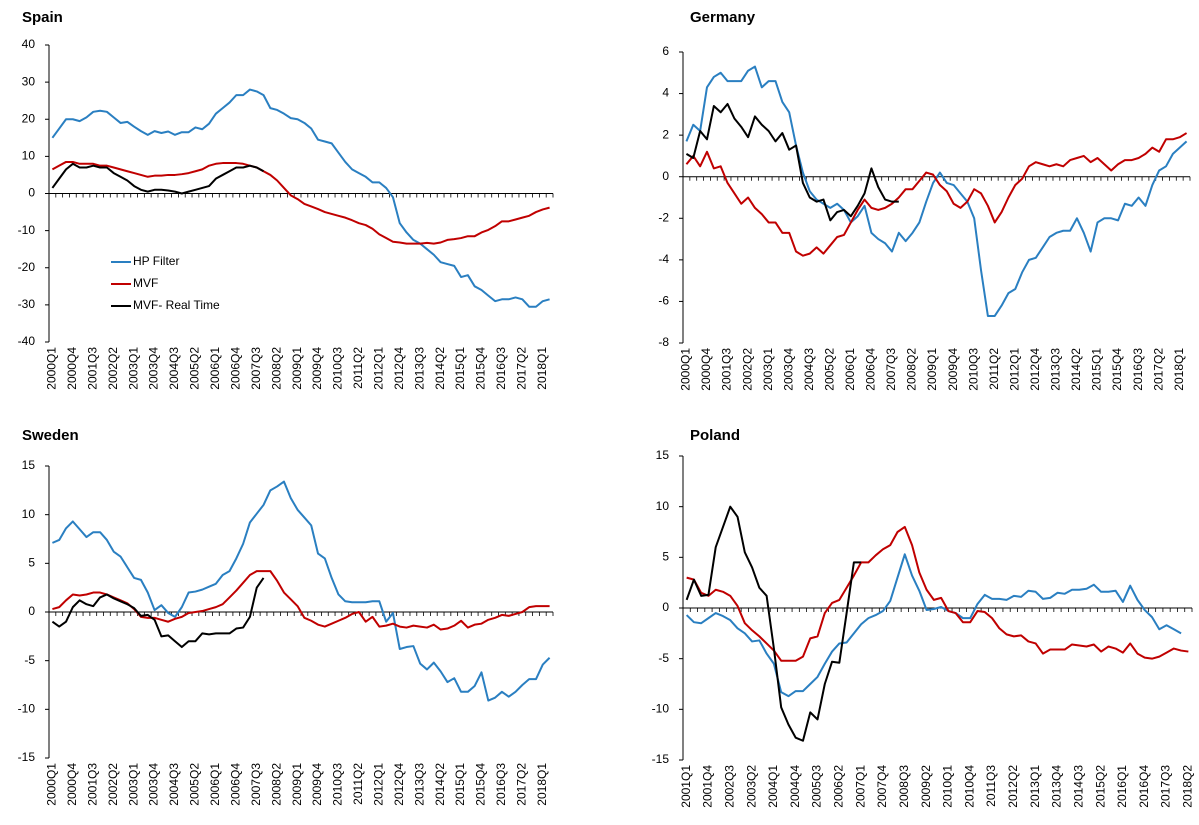 The height and width of the screenshot is (825, 1199). Describe the element at coordinates (751, 786) in the screenshot. I see `x-tick-label: 2003Q2` at that location.